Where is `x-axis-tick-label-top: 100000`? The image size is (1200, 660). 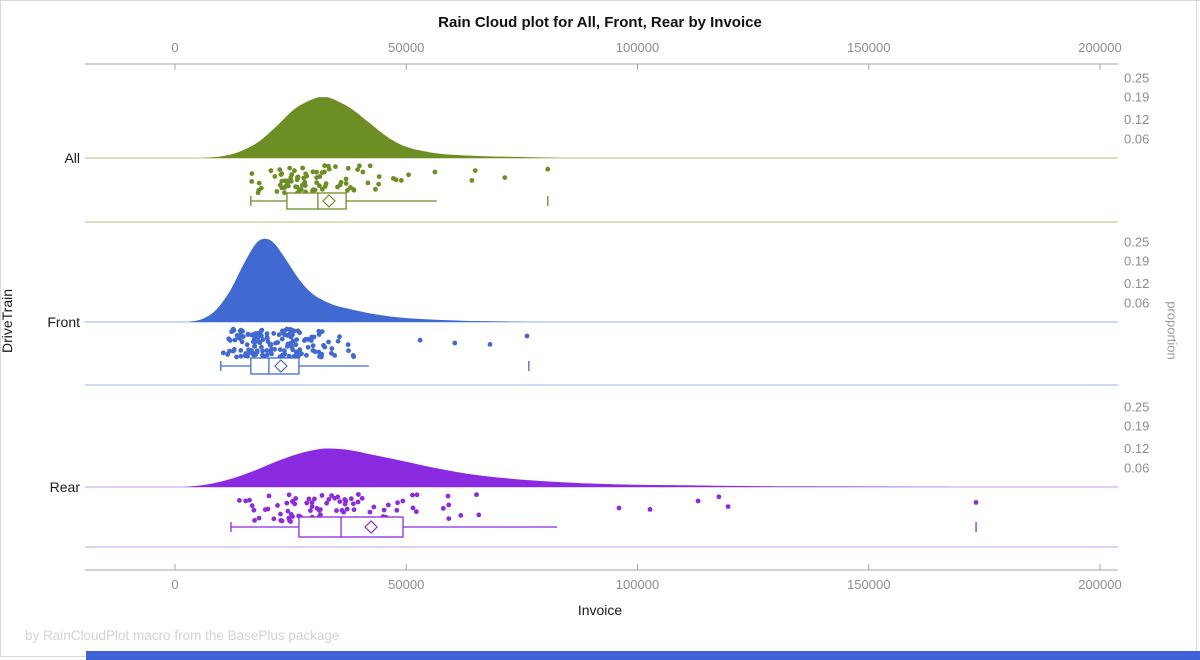 x-axis-tick-label-top: 100000 is located at coordinates (637, 47).